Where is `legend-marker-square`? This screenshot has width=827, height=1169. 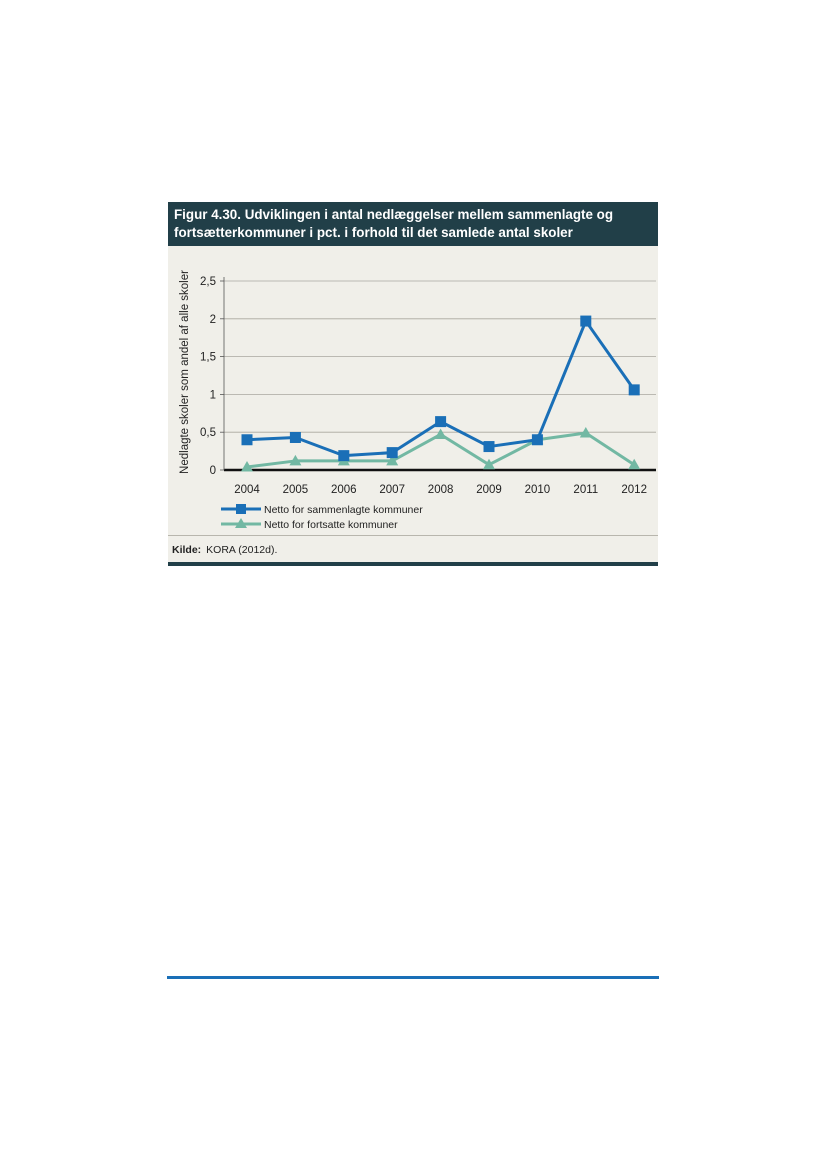
legend-marker-square is located at coordinates (241, 509).